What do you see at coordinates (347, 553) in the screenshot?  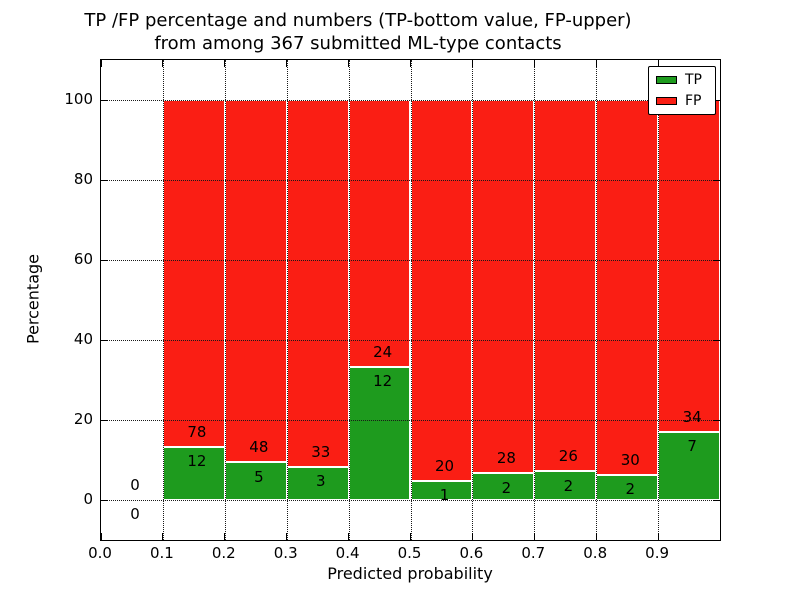 I see `x-tick-label: 0.4` at bounding box center [347, 553].